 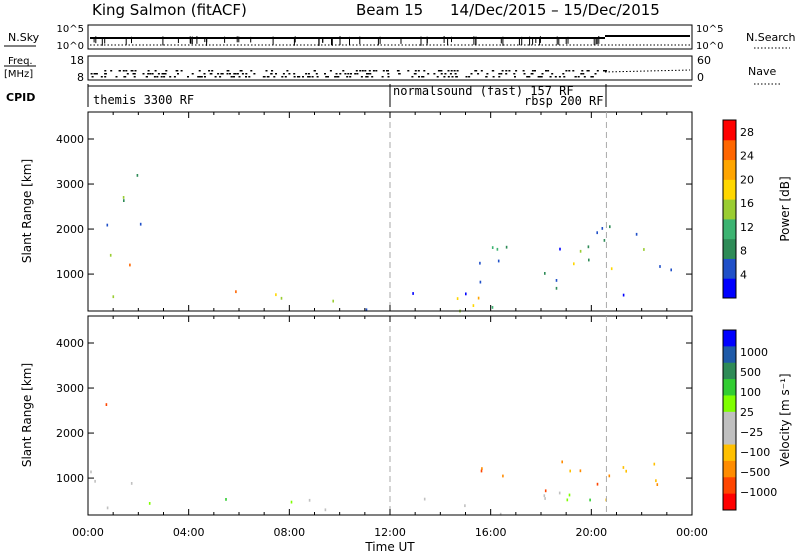 What do you see at coordinates (70, 184) in the screenshot?
I see `y-tick-label: 3000` at bounding box center [70, 184].